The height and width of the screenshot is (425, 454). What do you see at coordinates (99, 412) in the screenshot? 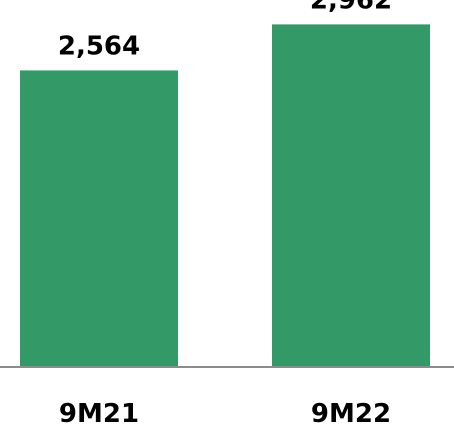
I see `x-tick-label-9m21: 9M21` at bounding box center [99, 412].